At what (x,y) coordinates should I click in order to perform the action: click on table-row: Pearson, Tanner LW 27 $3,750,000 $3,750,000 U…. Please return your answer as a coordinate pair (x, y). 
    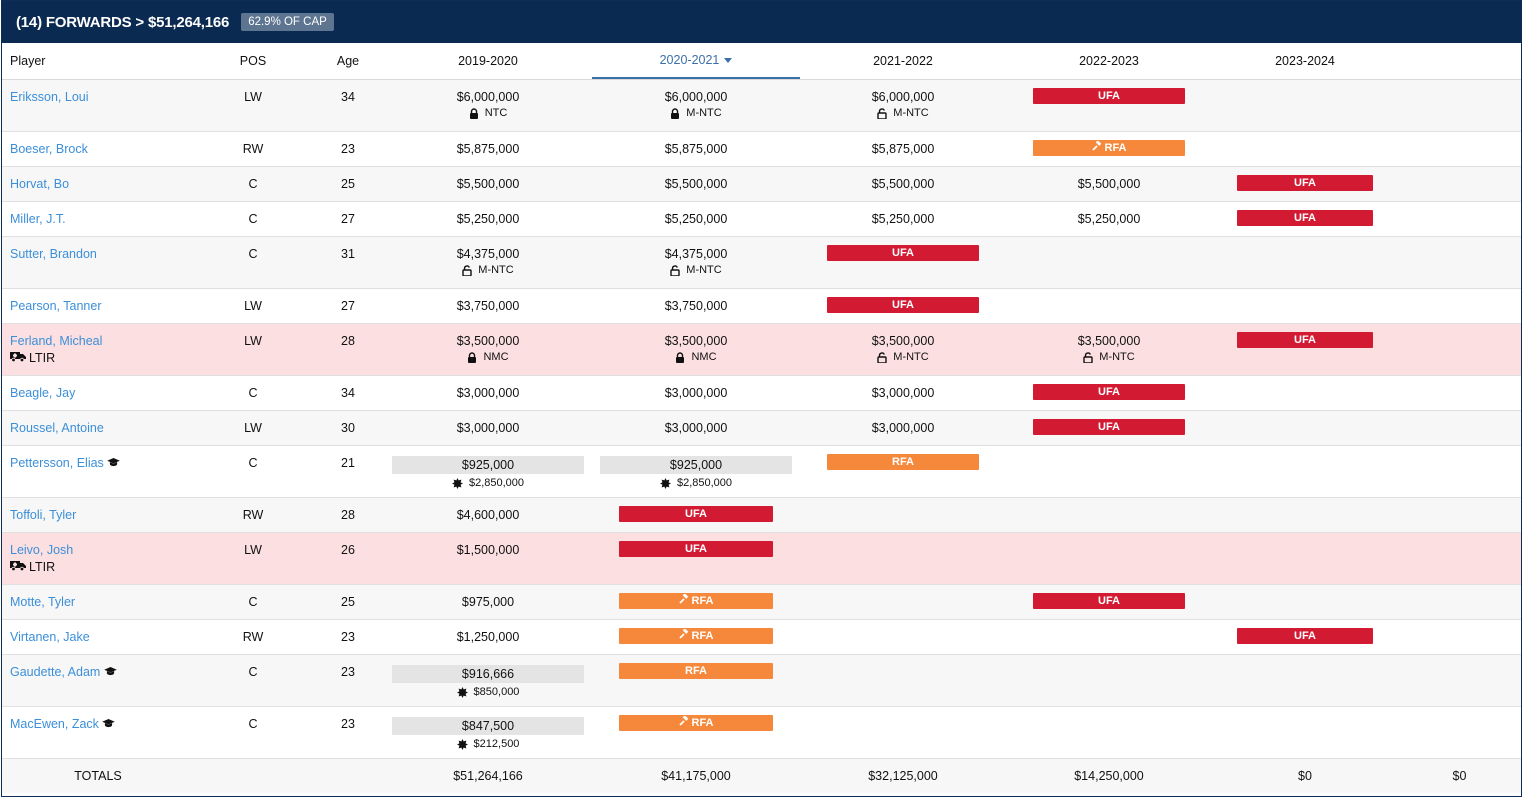
    Looking at the image, I should click on (761, 306).